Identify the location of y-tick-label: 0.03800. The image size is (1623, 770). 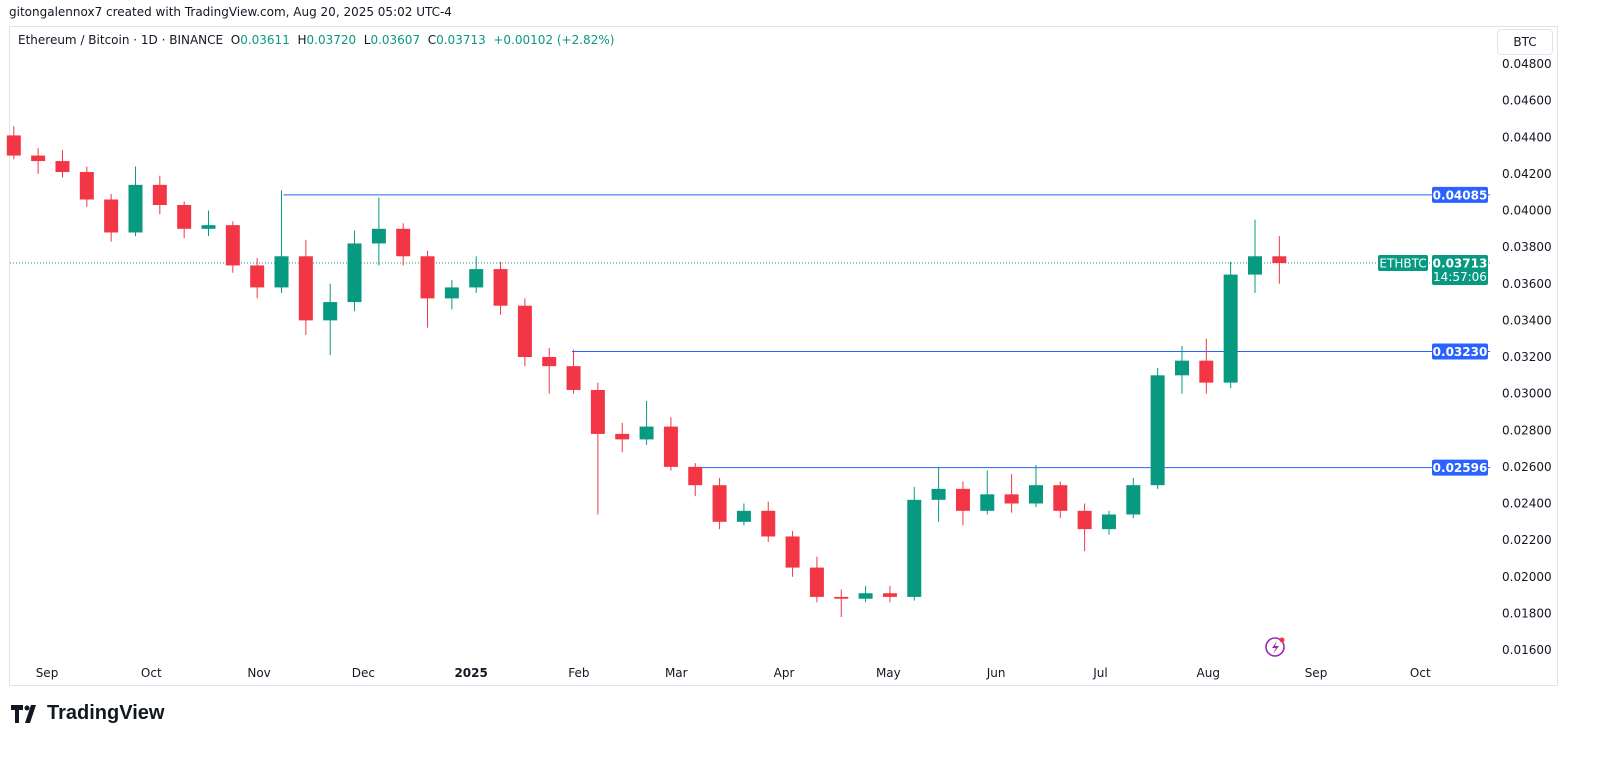
(1527, 247).